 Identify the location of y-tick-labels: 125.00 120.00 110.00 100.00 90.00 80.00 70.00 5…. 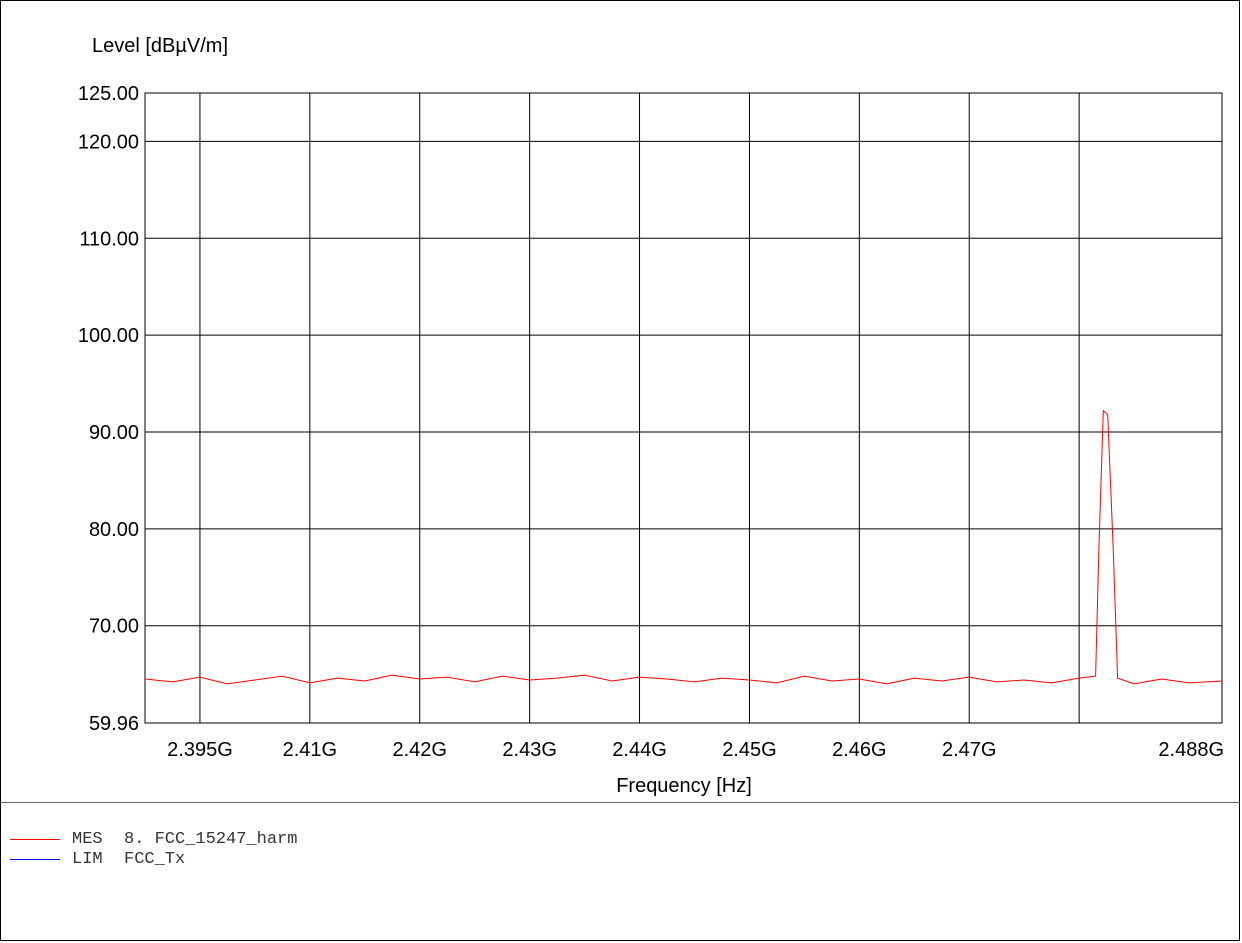
(108, 409).